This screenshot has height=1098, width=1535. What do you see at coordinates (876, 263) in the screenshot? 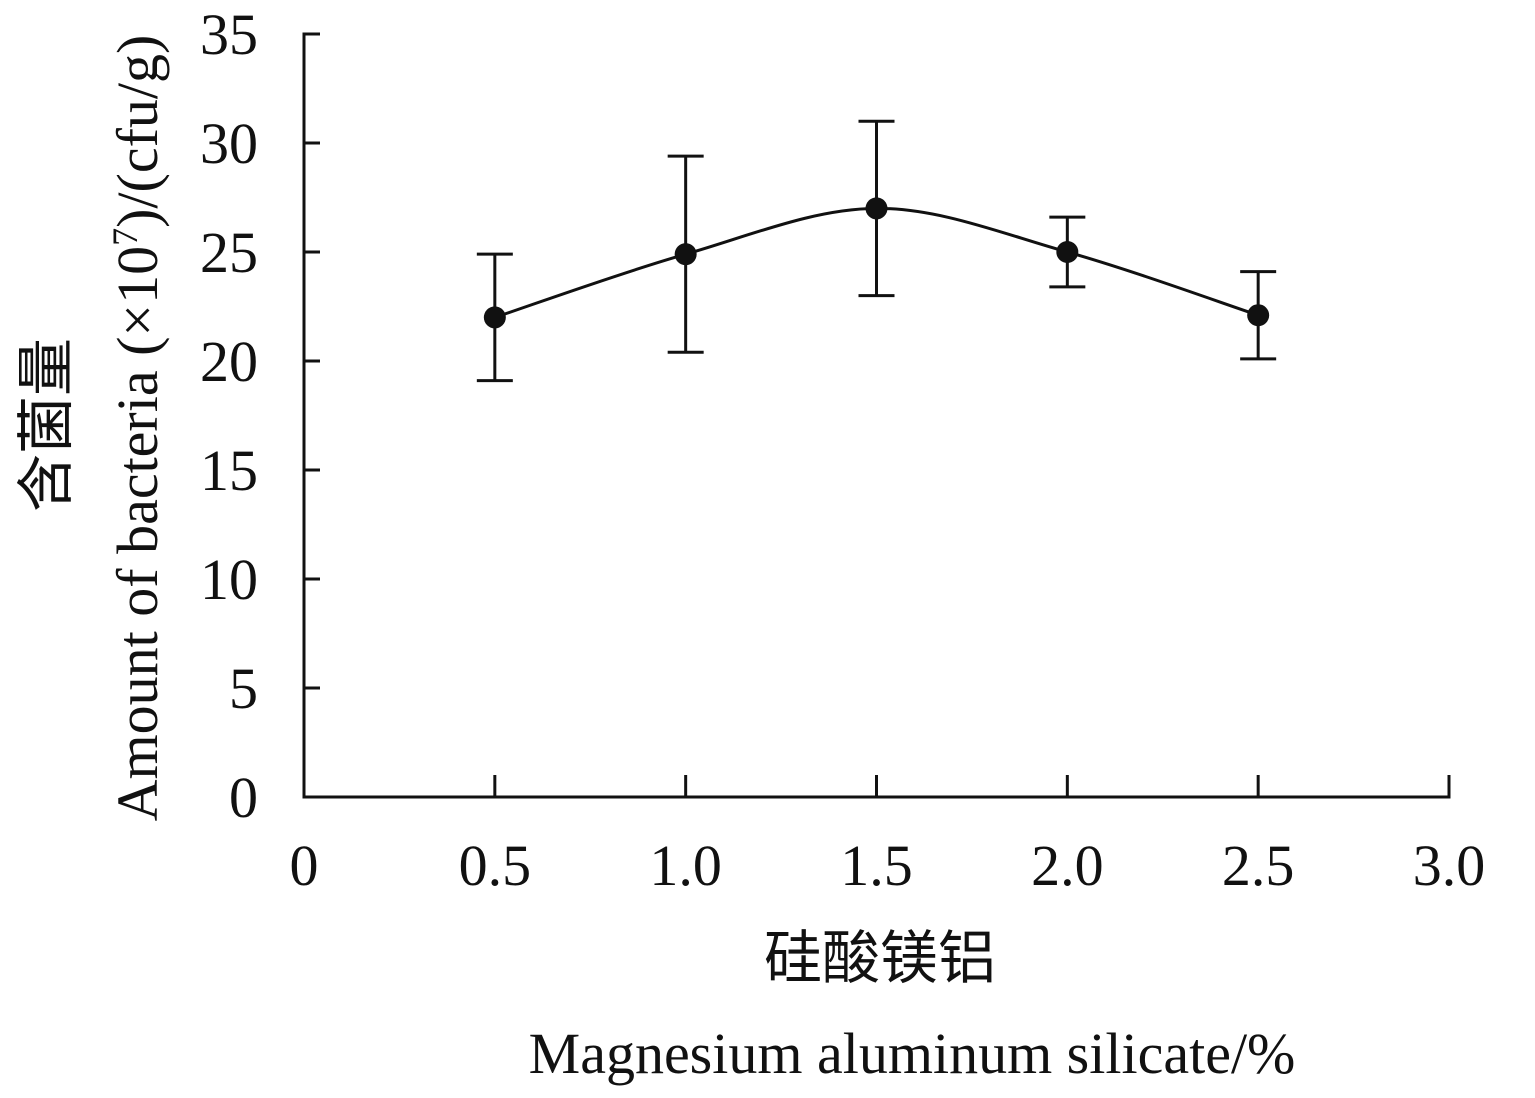
I see `data-points` at bounding box center [876, 263].